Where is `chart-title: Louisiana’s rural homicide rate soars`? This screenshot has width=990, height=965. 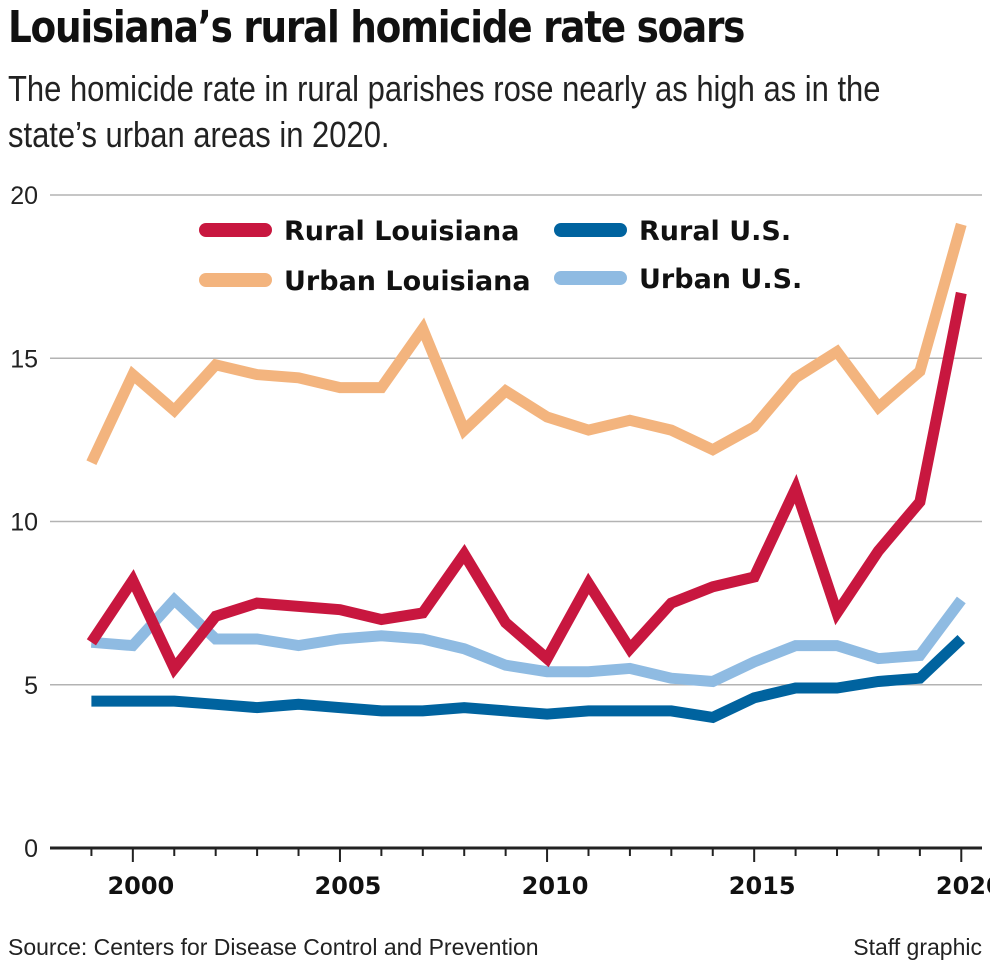
chart-title: Louisiana’s rural homicide rate soars is located at coordinates (376, 27).